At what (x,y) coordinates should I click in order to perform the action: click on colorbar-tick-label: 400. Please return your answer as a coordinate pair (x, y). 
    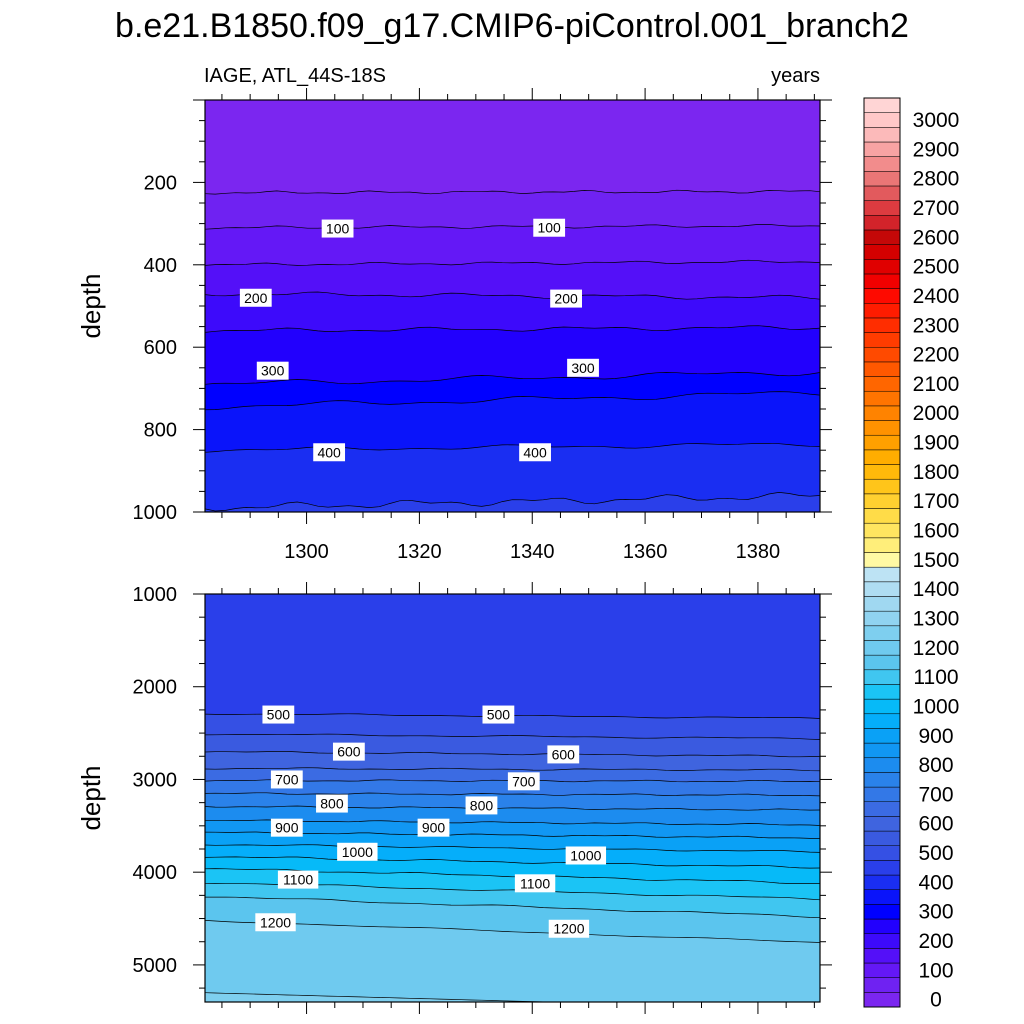
    Looking at the image, I should click on (935, 882).